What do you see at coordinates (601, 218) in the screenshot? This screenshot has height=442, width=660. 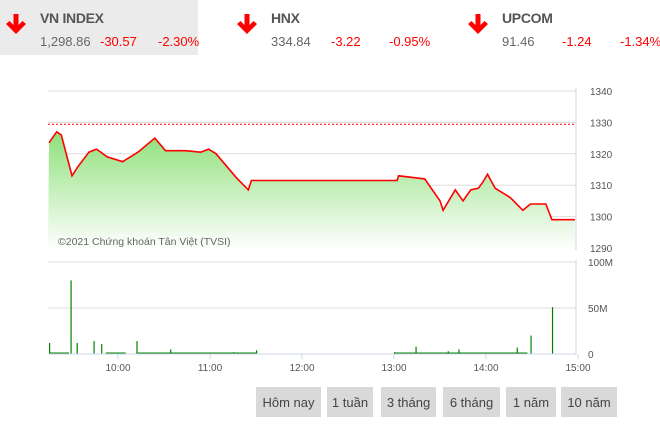 I see `price-tick-label: 1300` at bounding box center [601, 218].